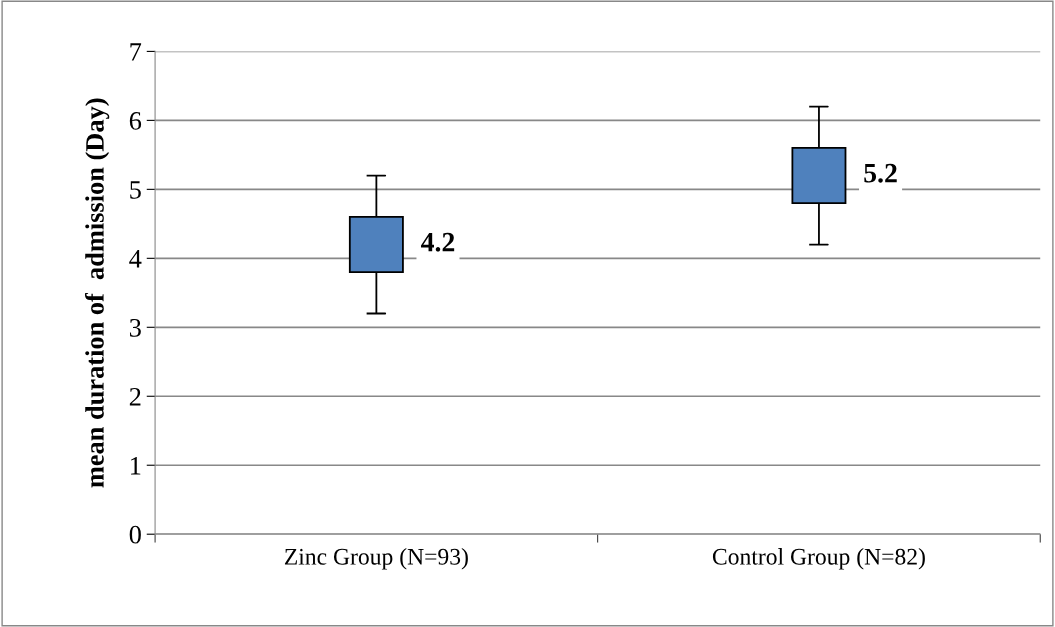 This screenshot has width=1055, height=627. What do you see at coordinates (818, 559) in the screenshot?
I see `x-tick-label: Control Group (N=82)` at bounding box center [818, 559].